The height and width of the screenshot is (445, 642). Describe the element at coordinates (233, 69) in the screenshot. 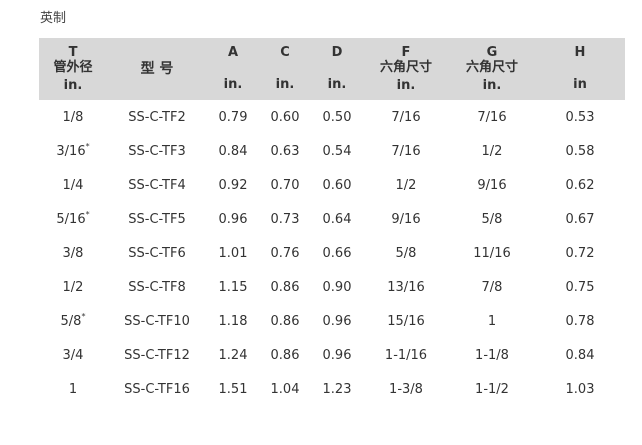

I see `header-a: A in.` at that location.